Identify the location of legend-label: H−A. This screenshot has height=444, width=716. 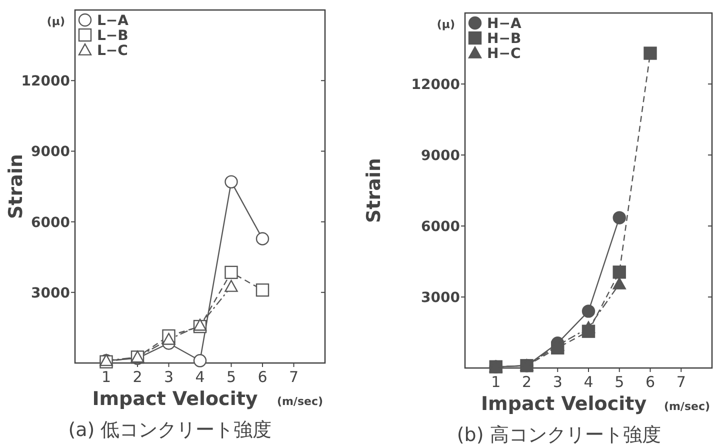
(504, 24).